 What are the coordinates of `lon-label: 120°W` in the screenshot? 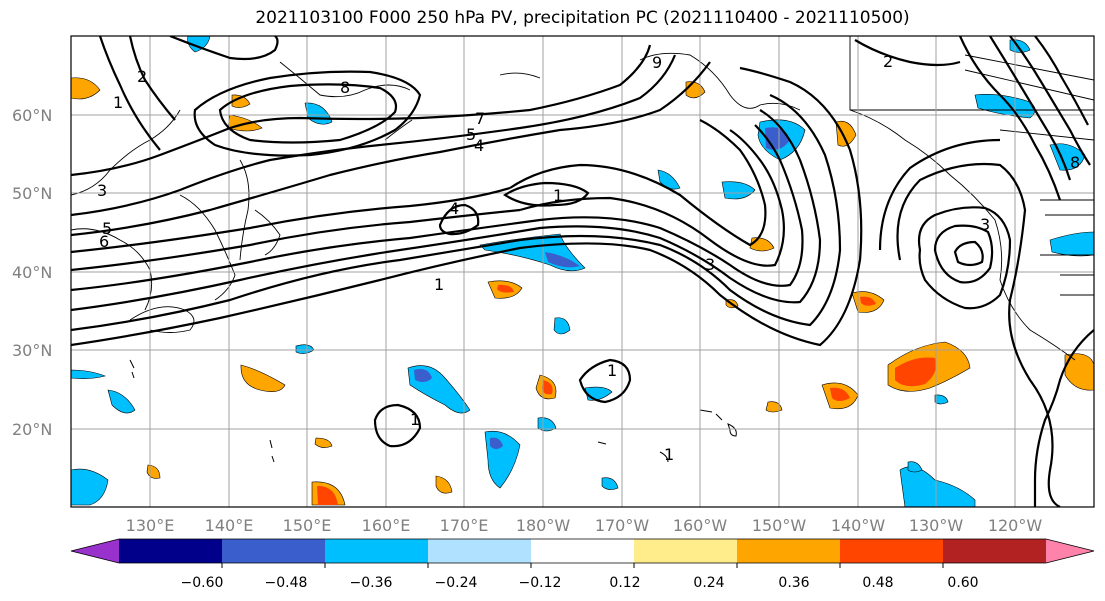 It's located at (1015, 525).